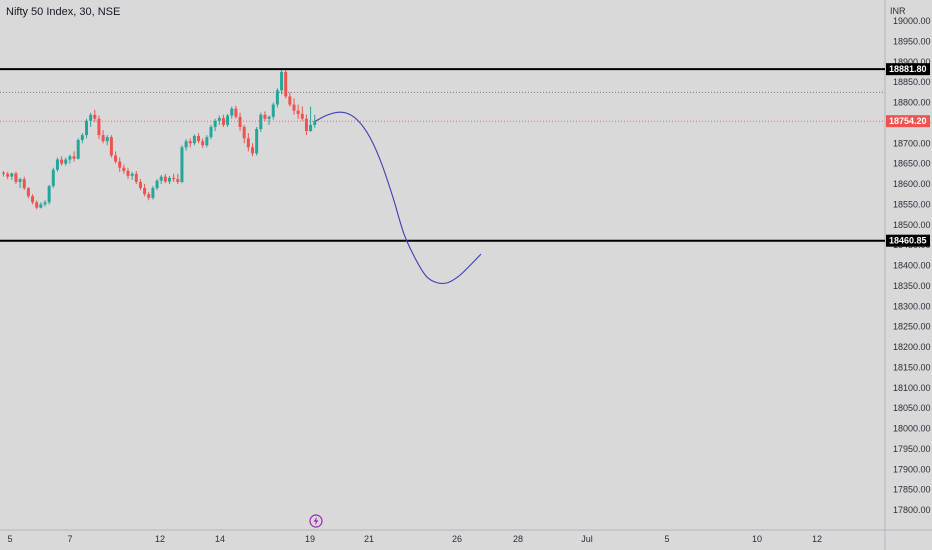 This screenshot has width=932, height=550. What do you see at coordinates (398, 198) in the screenshot?
I see `projection-curve` at bounding box center [398, 198].